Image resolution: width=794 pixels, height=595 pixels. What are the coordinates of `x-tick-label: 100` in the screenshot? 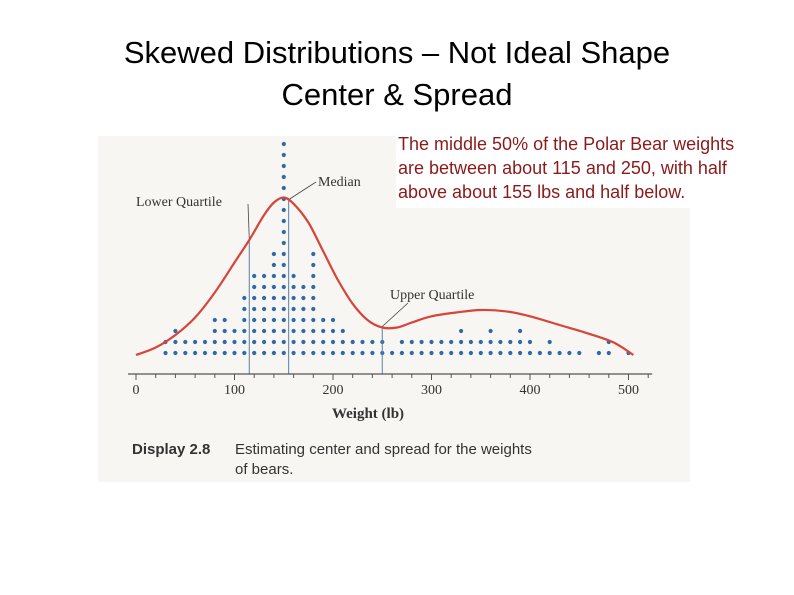 It's located at (234, 390).